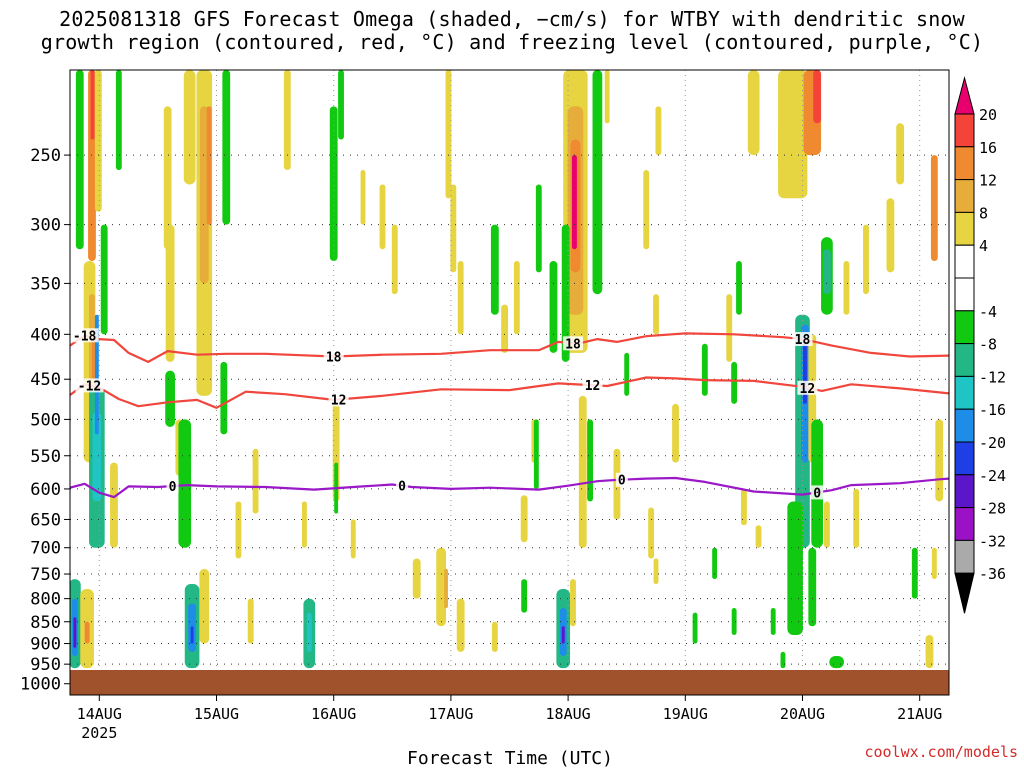 The width and height of the screenshot is (1024, 768). Describe the element at coordinates (992, 541) in the screenshot. I see `colorbar-label: -32` at that location.